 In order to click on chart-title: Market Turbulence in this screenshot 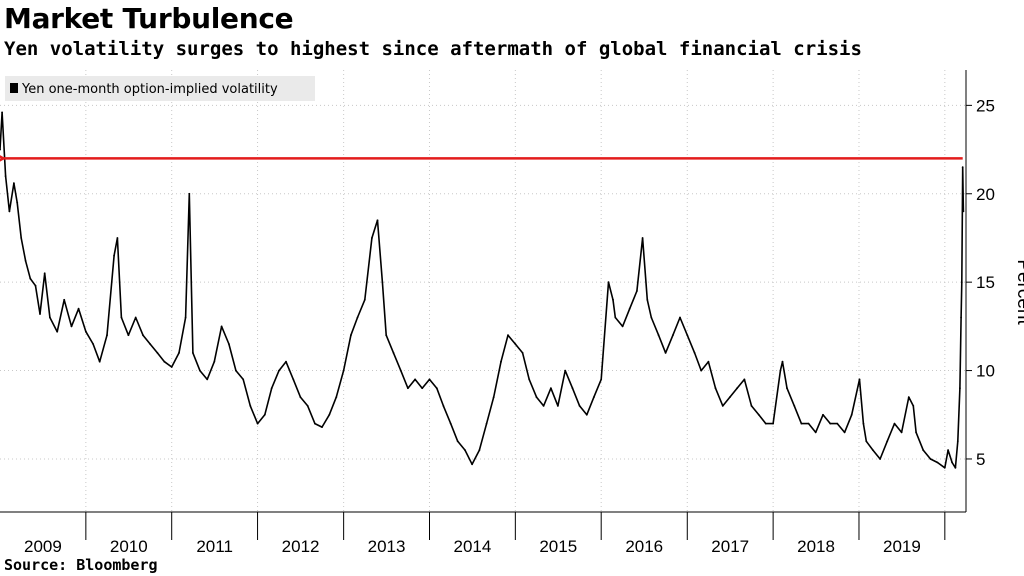, I will do `click(149, 18)`.